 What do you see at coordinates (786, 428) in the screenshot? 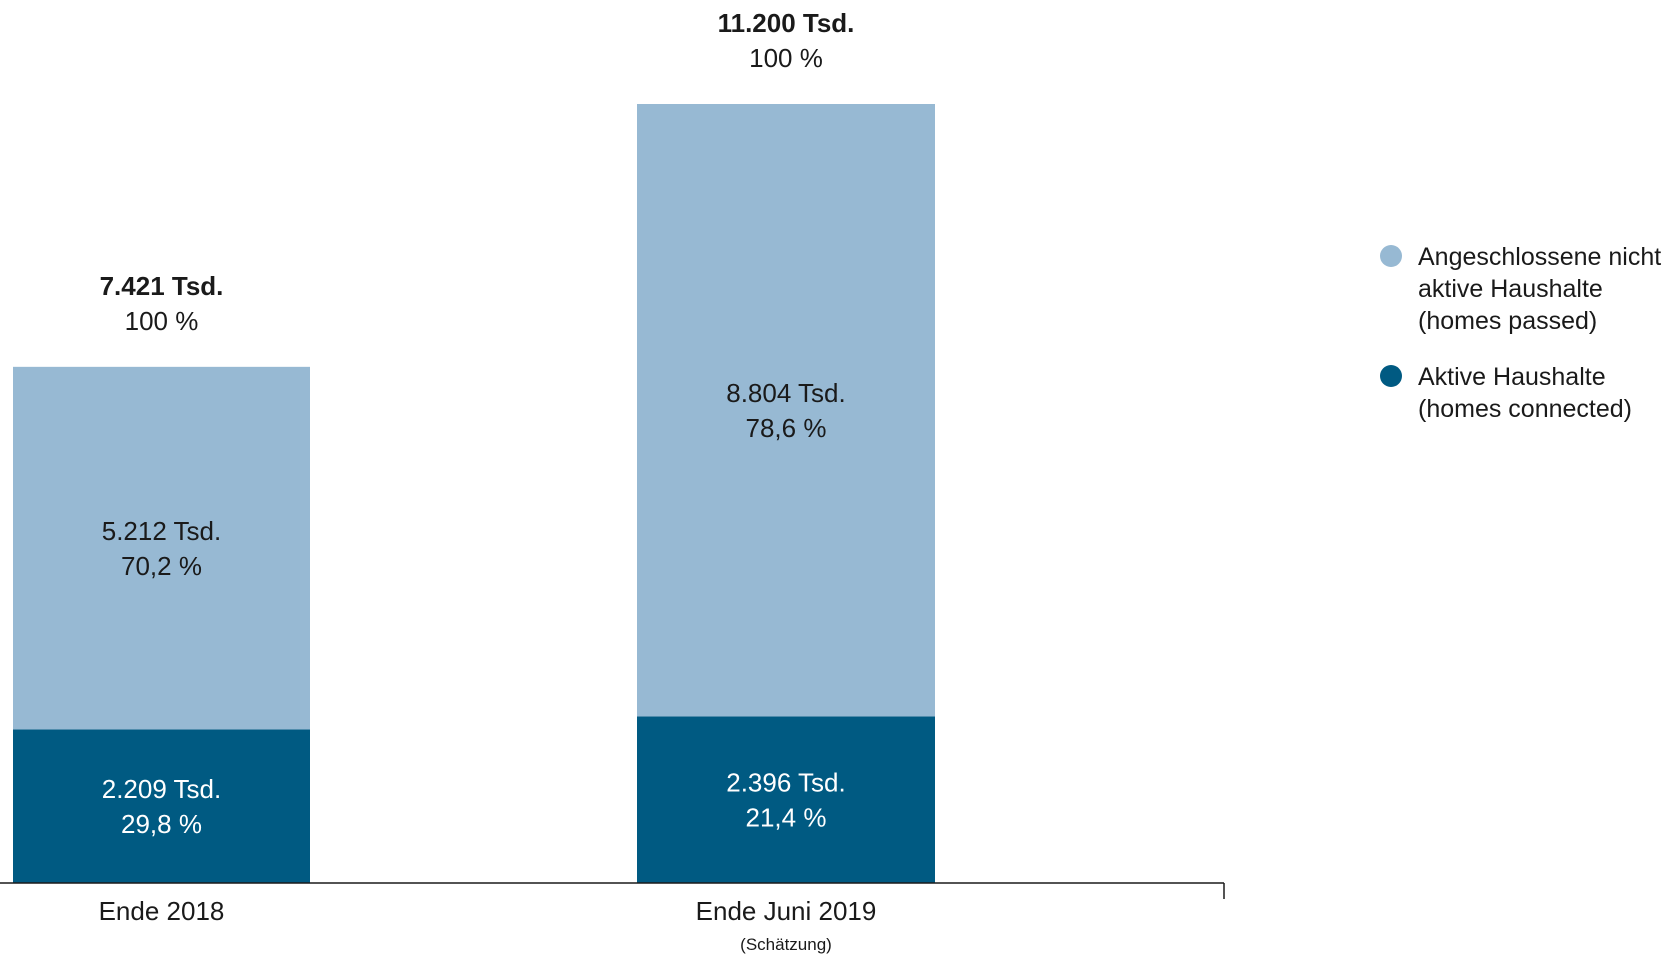
I see `segment-percent-label: 78,6 %` at bounding box center [786, 428].